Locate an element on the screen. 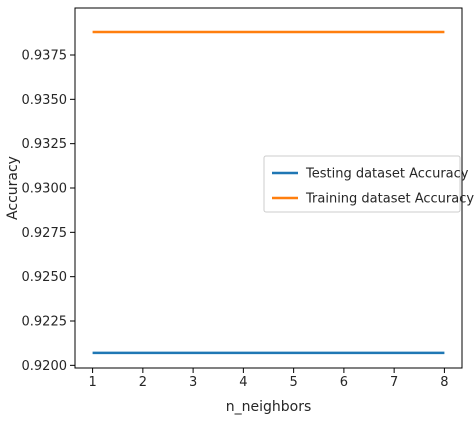  x-tick-label: 7 is located at coordinates (394, 382).